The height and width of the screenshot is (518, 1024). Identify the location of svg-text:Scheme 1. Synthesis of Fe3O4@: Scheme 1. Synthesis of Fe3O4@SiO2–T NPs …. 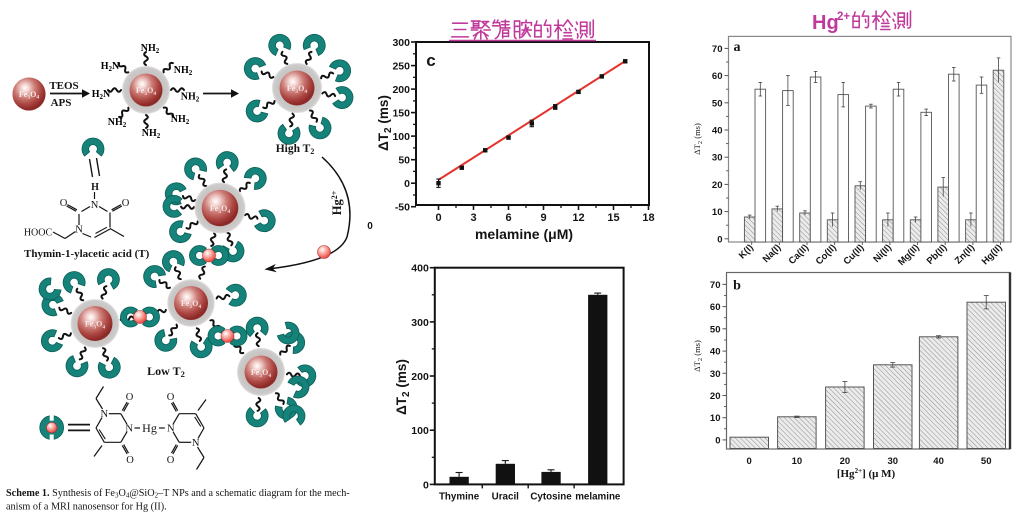
(178, 494).